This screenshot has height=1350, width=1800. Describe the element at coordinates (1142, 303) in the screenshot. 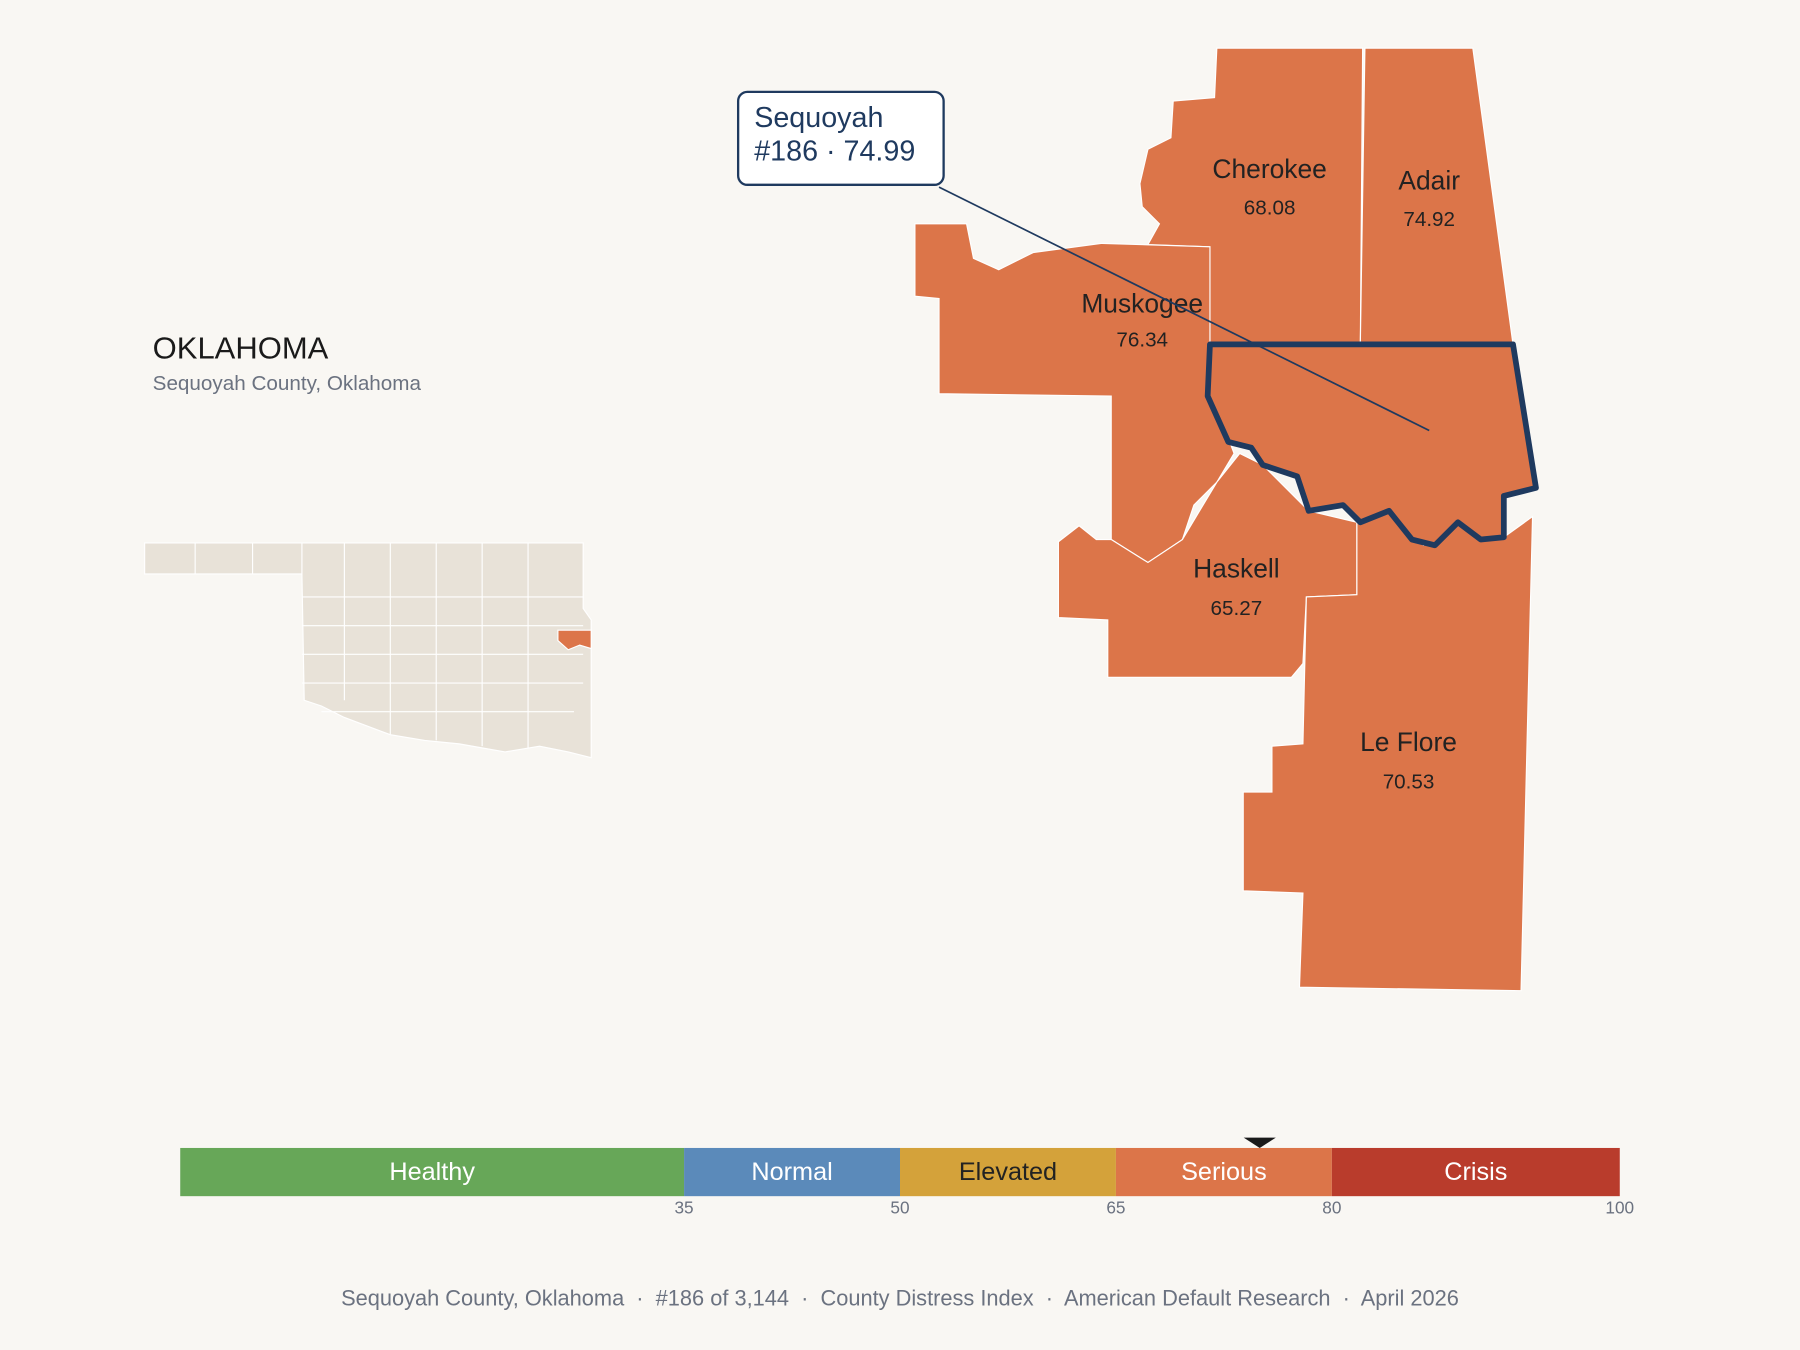

I see `county-name: Muskogee` at that location.